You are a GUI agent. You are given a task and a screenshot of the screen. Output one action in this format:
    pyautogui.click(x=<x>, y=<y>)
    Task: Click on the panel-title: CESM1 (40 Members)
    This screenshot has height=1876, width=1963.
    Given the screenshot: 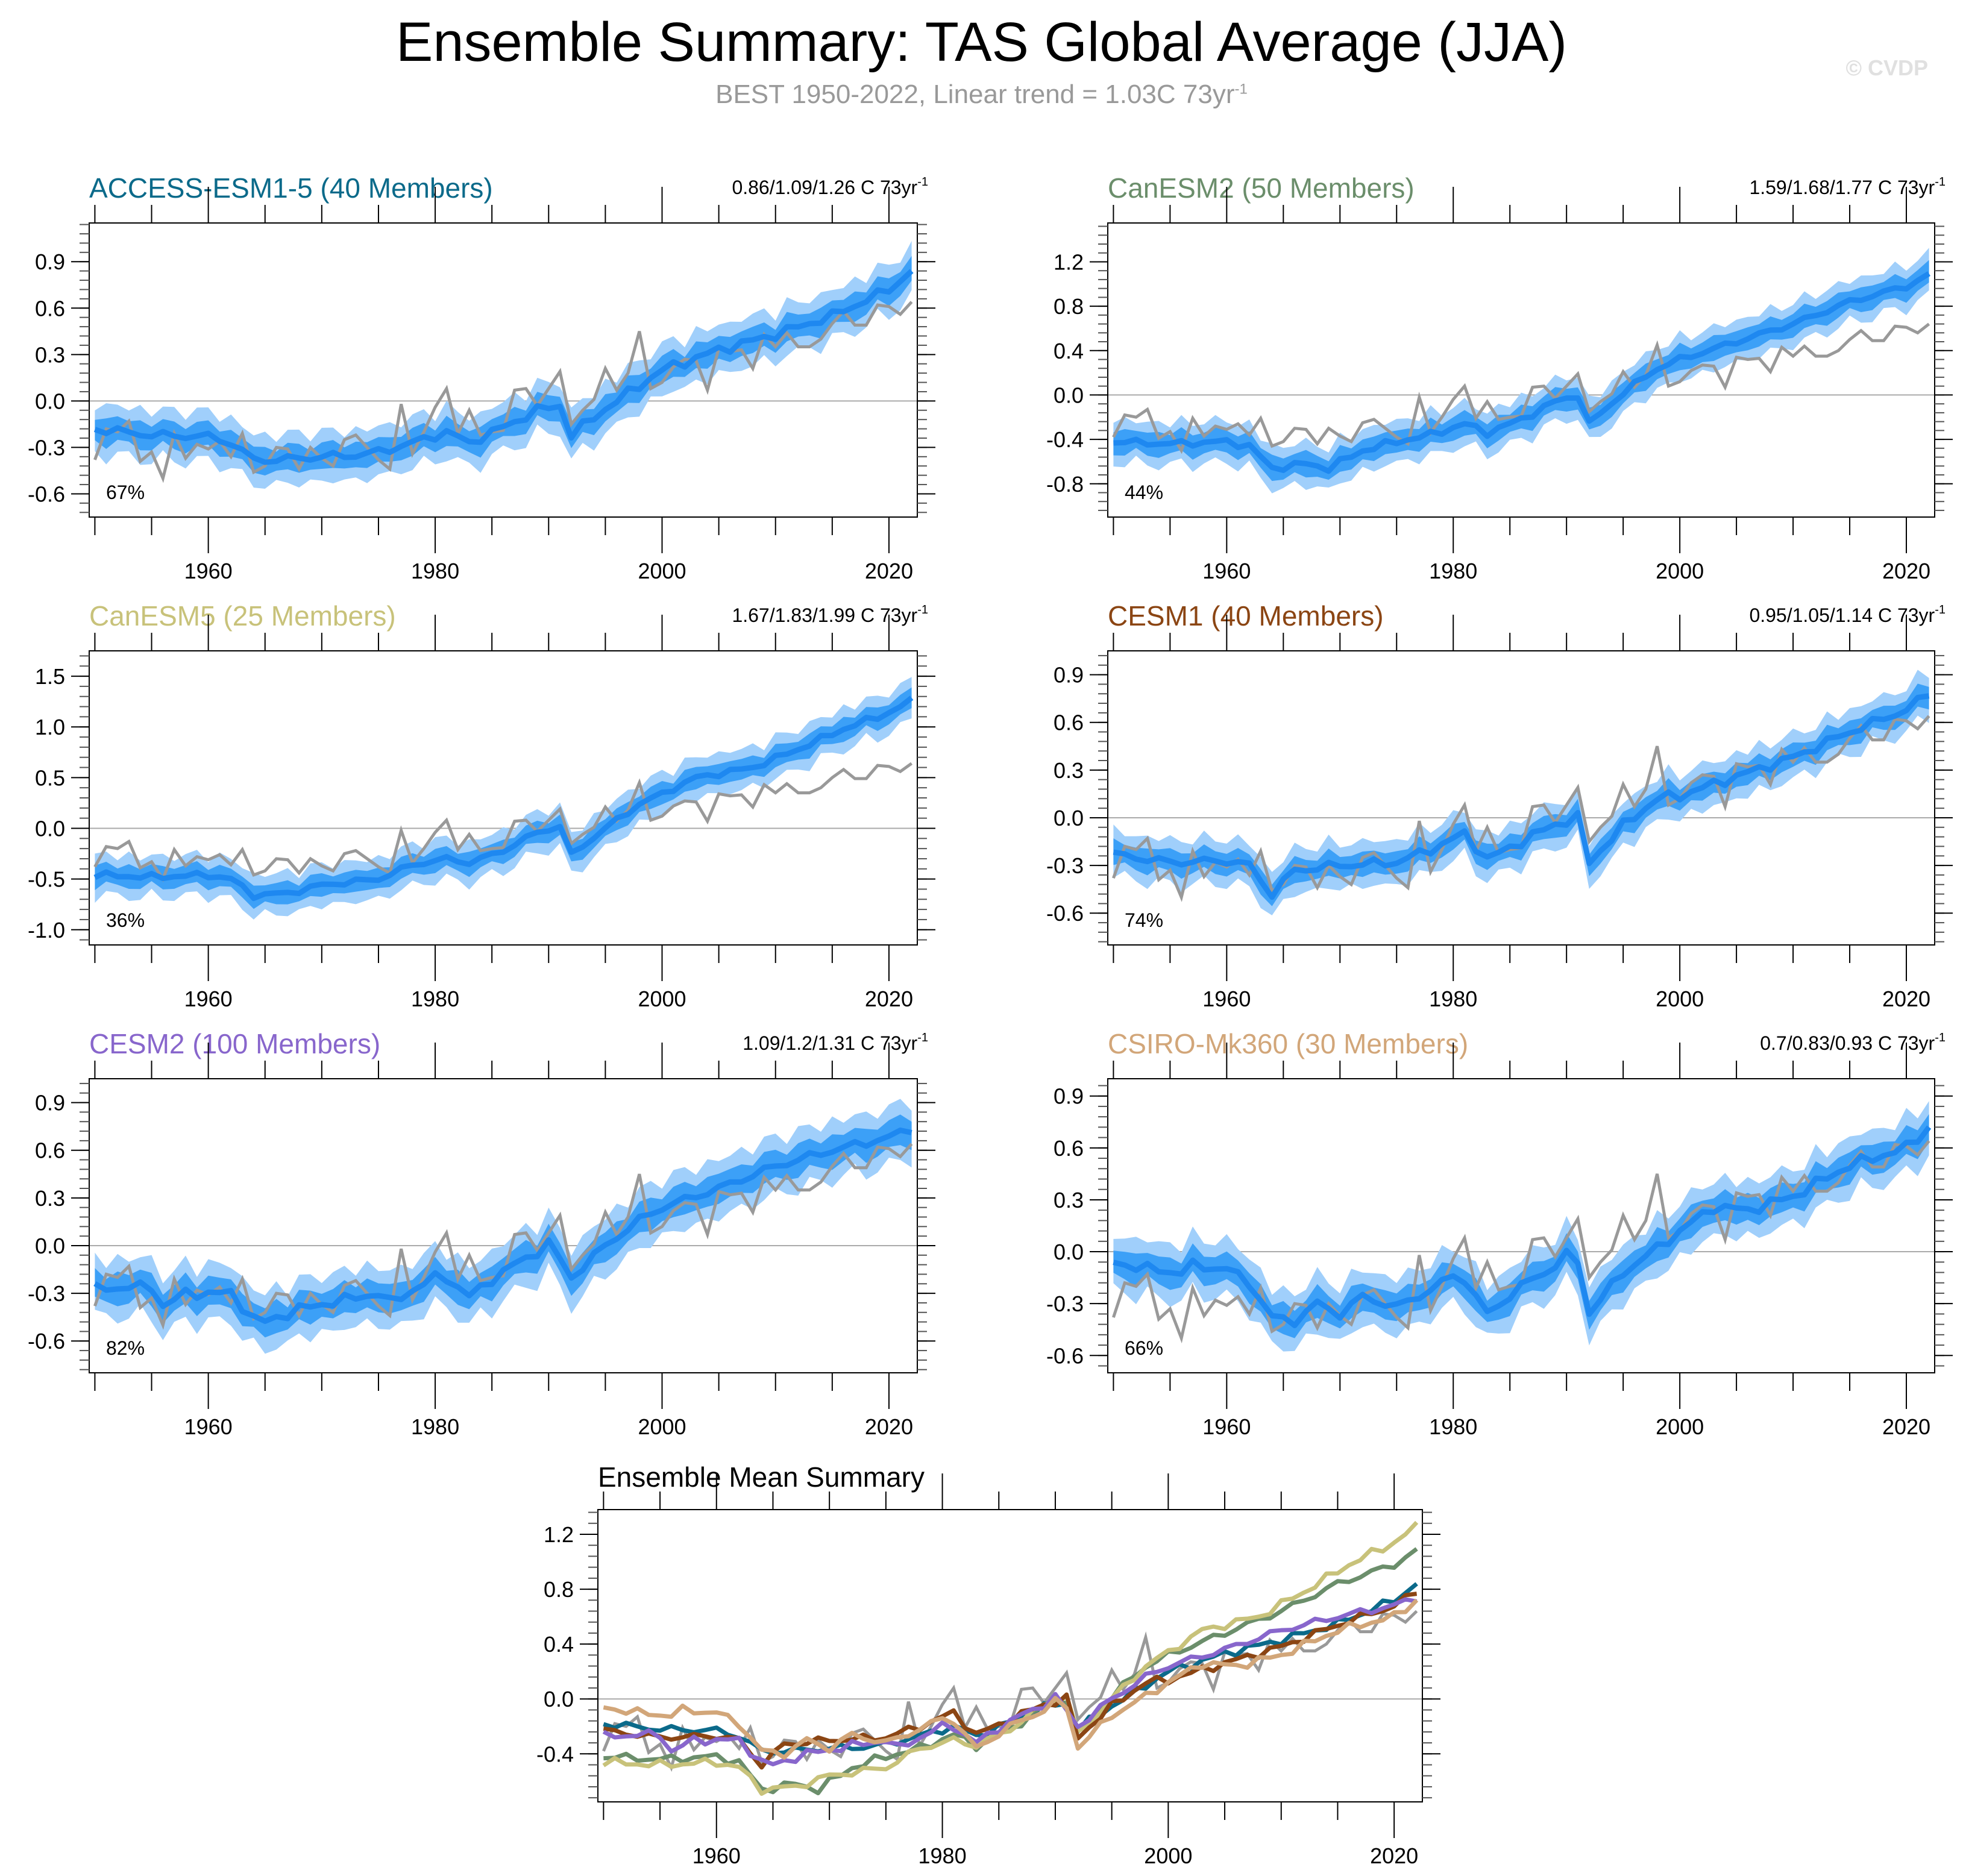 What is the action you would take?
    pyautogui.click(x=1246, y=616)
    